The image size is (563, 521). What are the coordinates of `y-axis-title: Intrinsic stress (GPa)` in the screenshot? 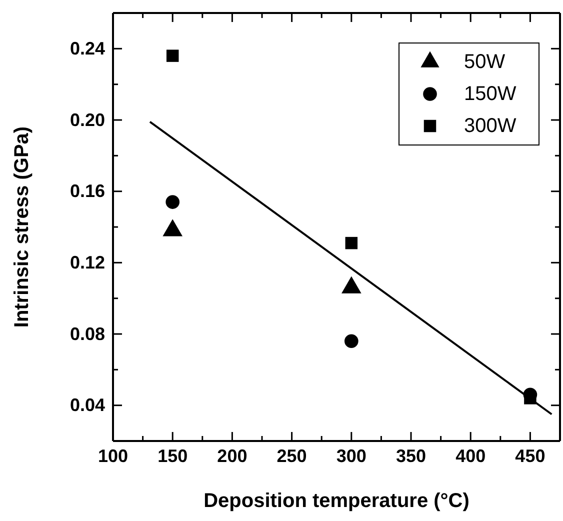 It's located at (22, 227).